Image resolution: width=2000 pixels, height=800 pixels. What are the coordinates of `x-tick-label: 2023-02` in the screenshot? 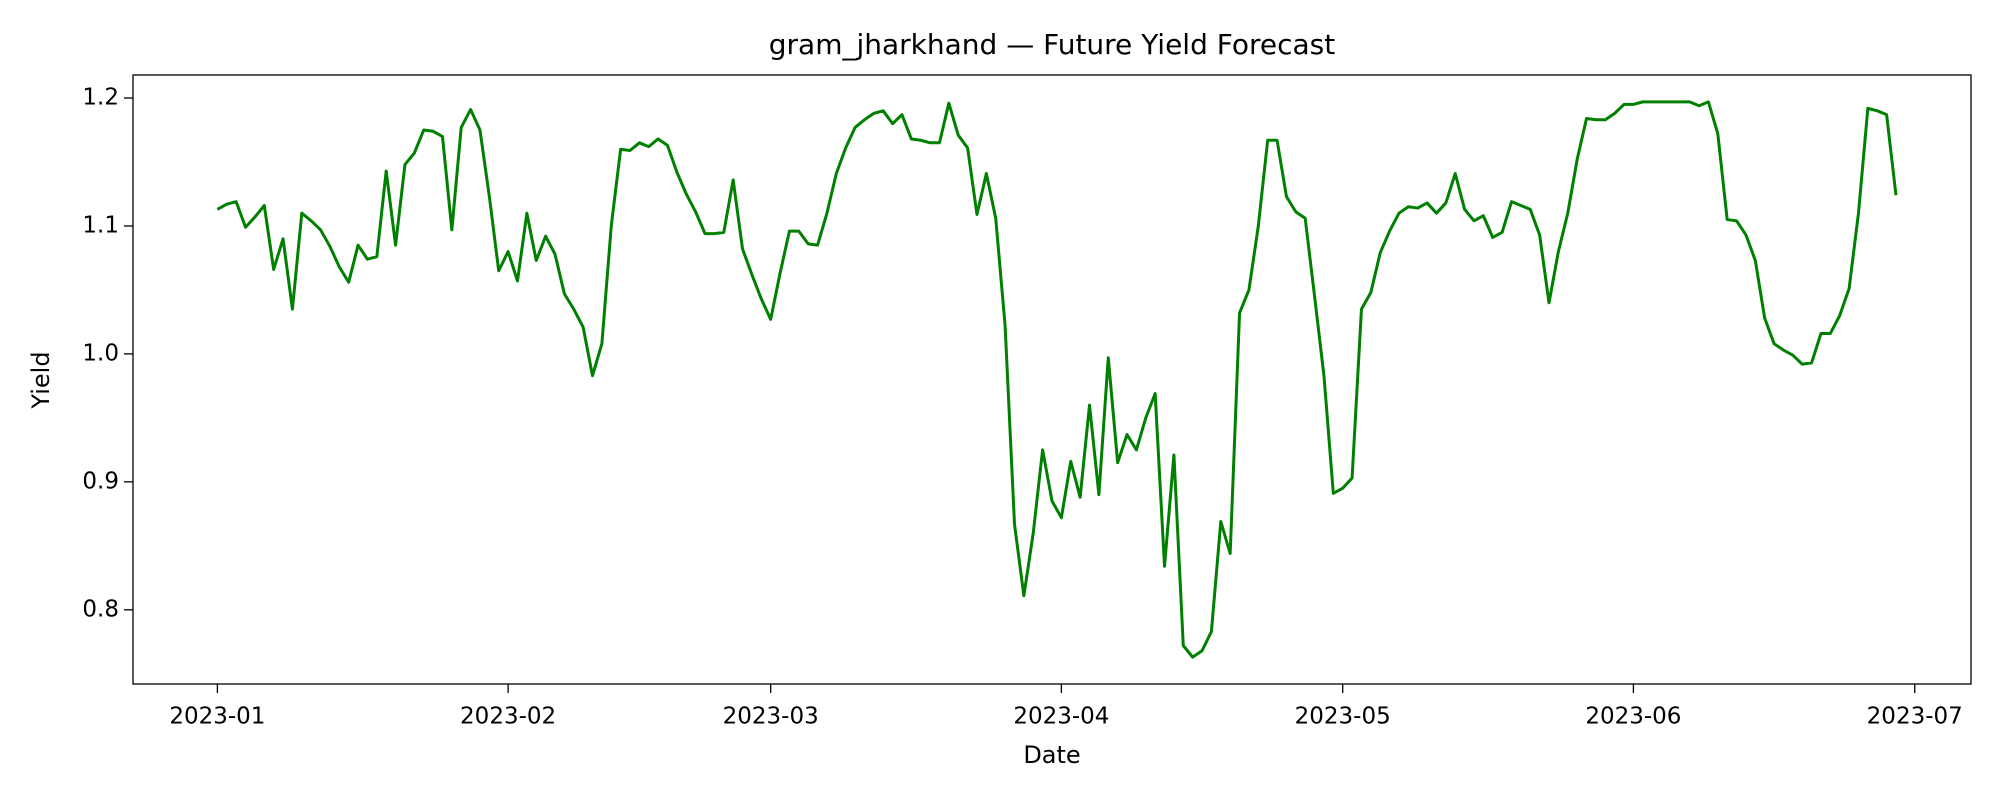 It's located at (508, 717).